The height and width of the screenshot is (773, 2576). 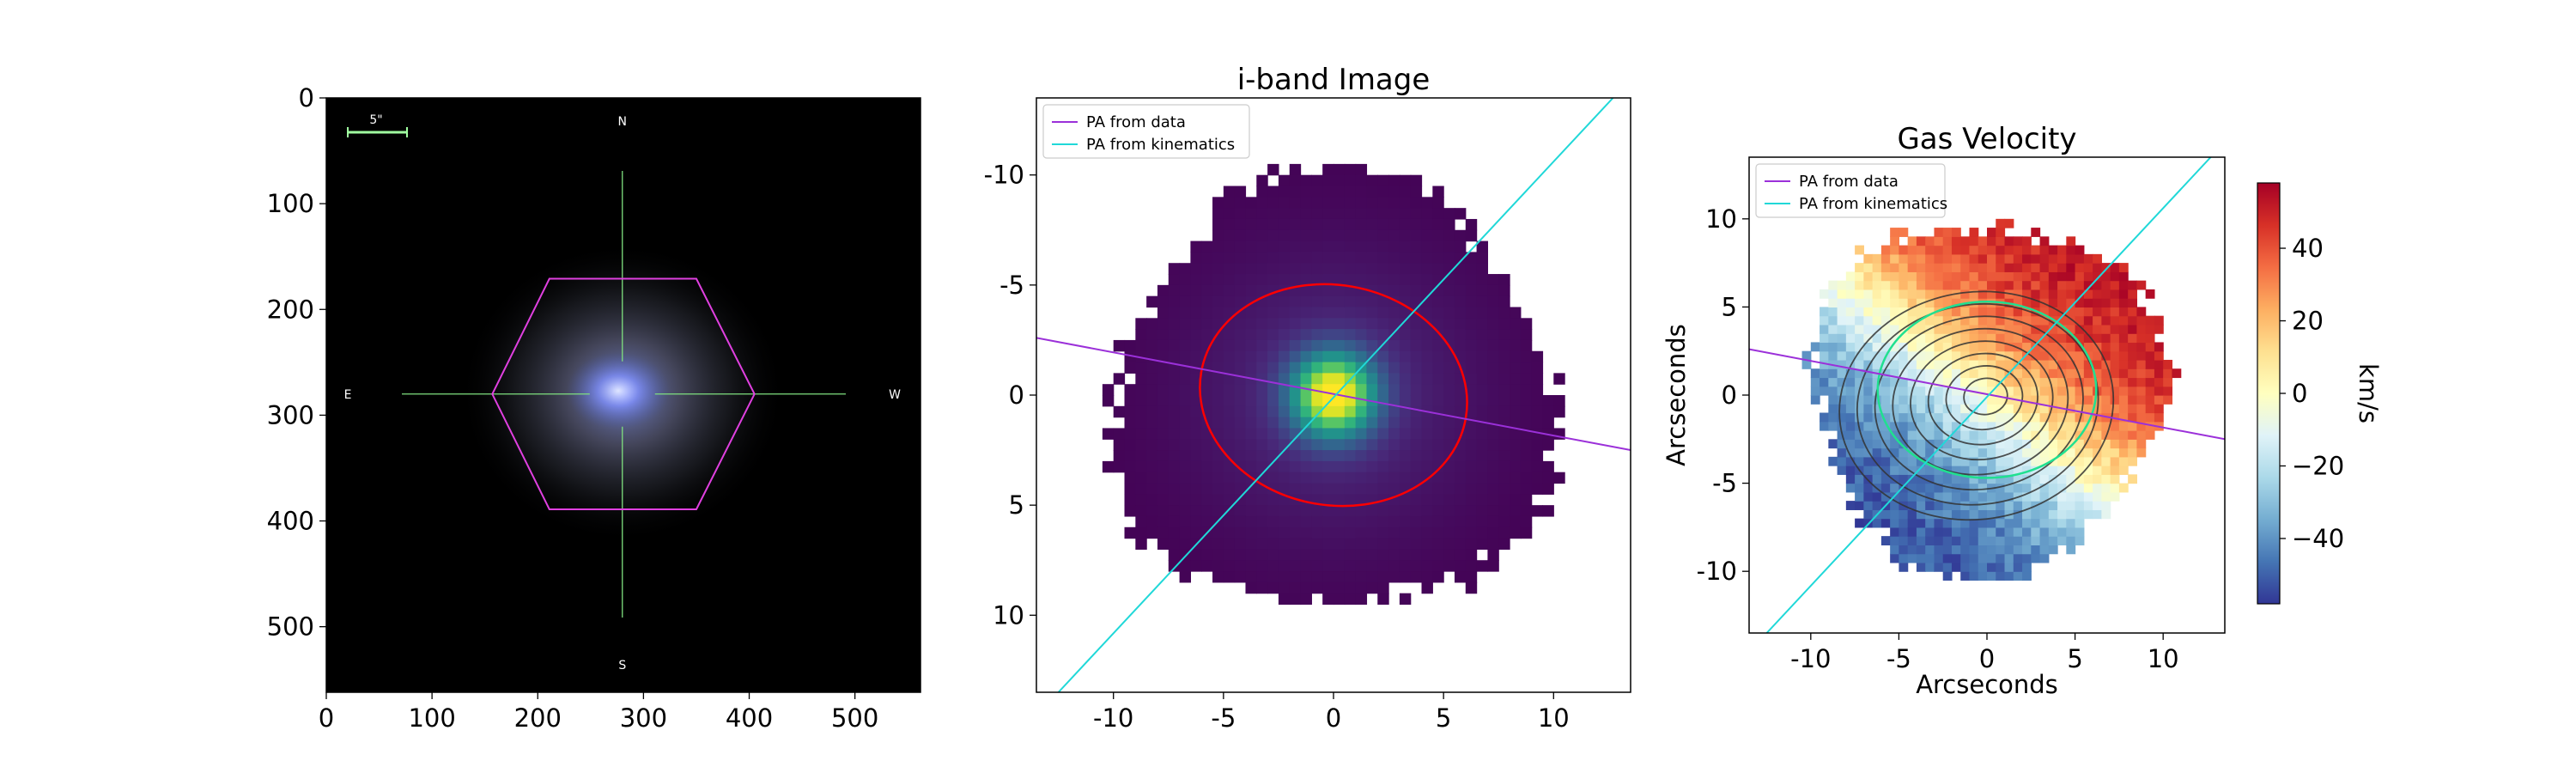 I want to click on y-tick-label: 300, so click(x=291, y=414).